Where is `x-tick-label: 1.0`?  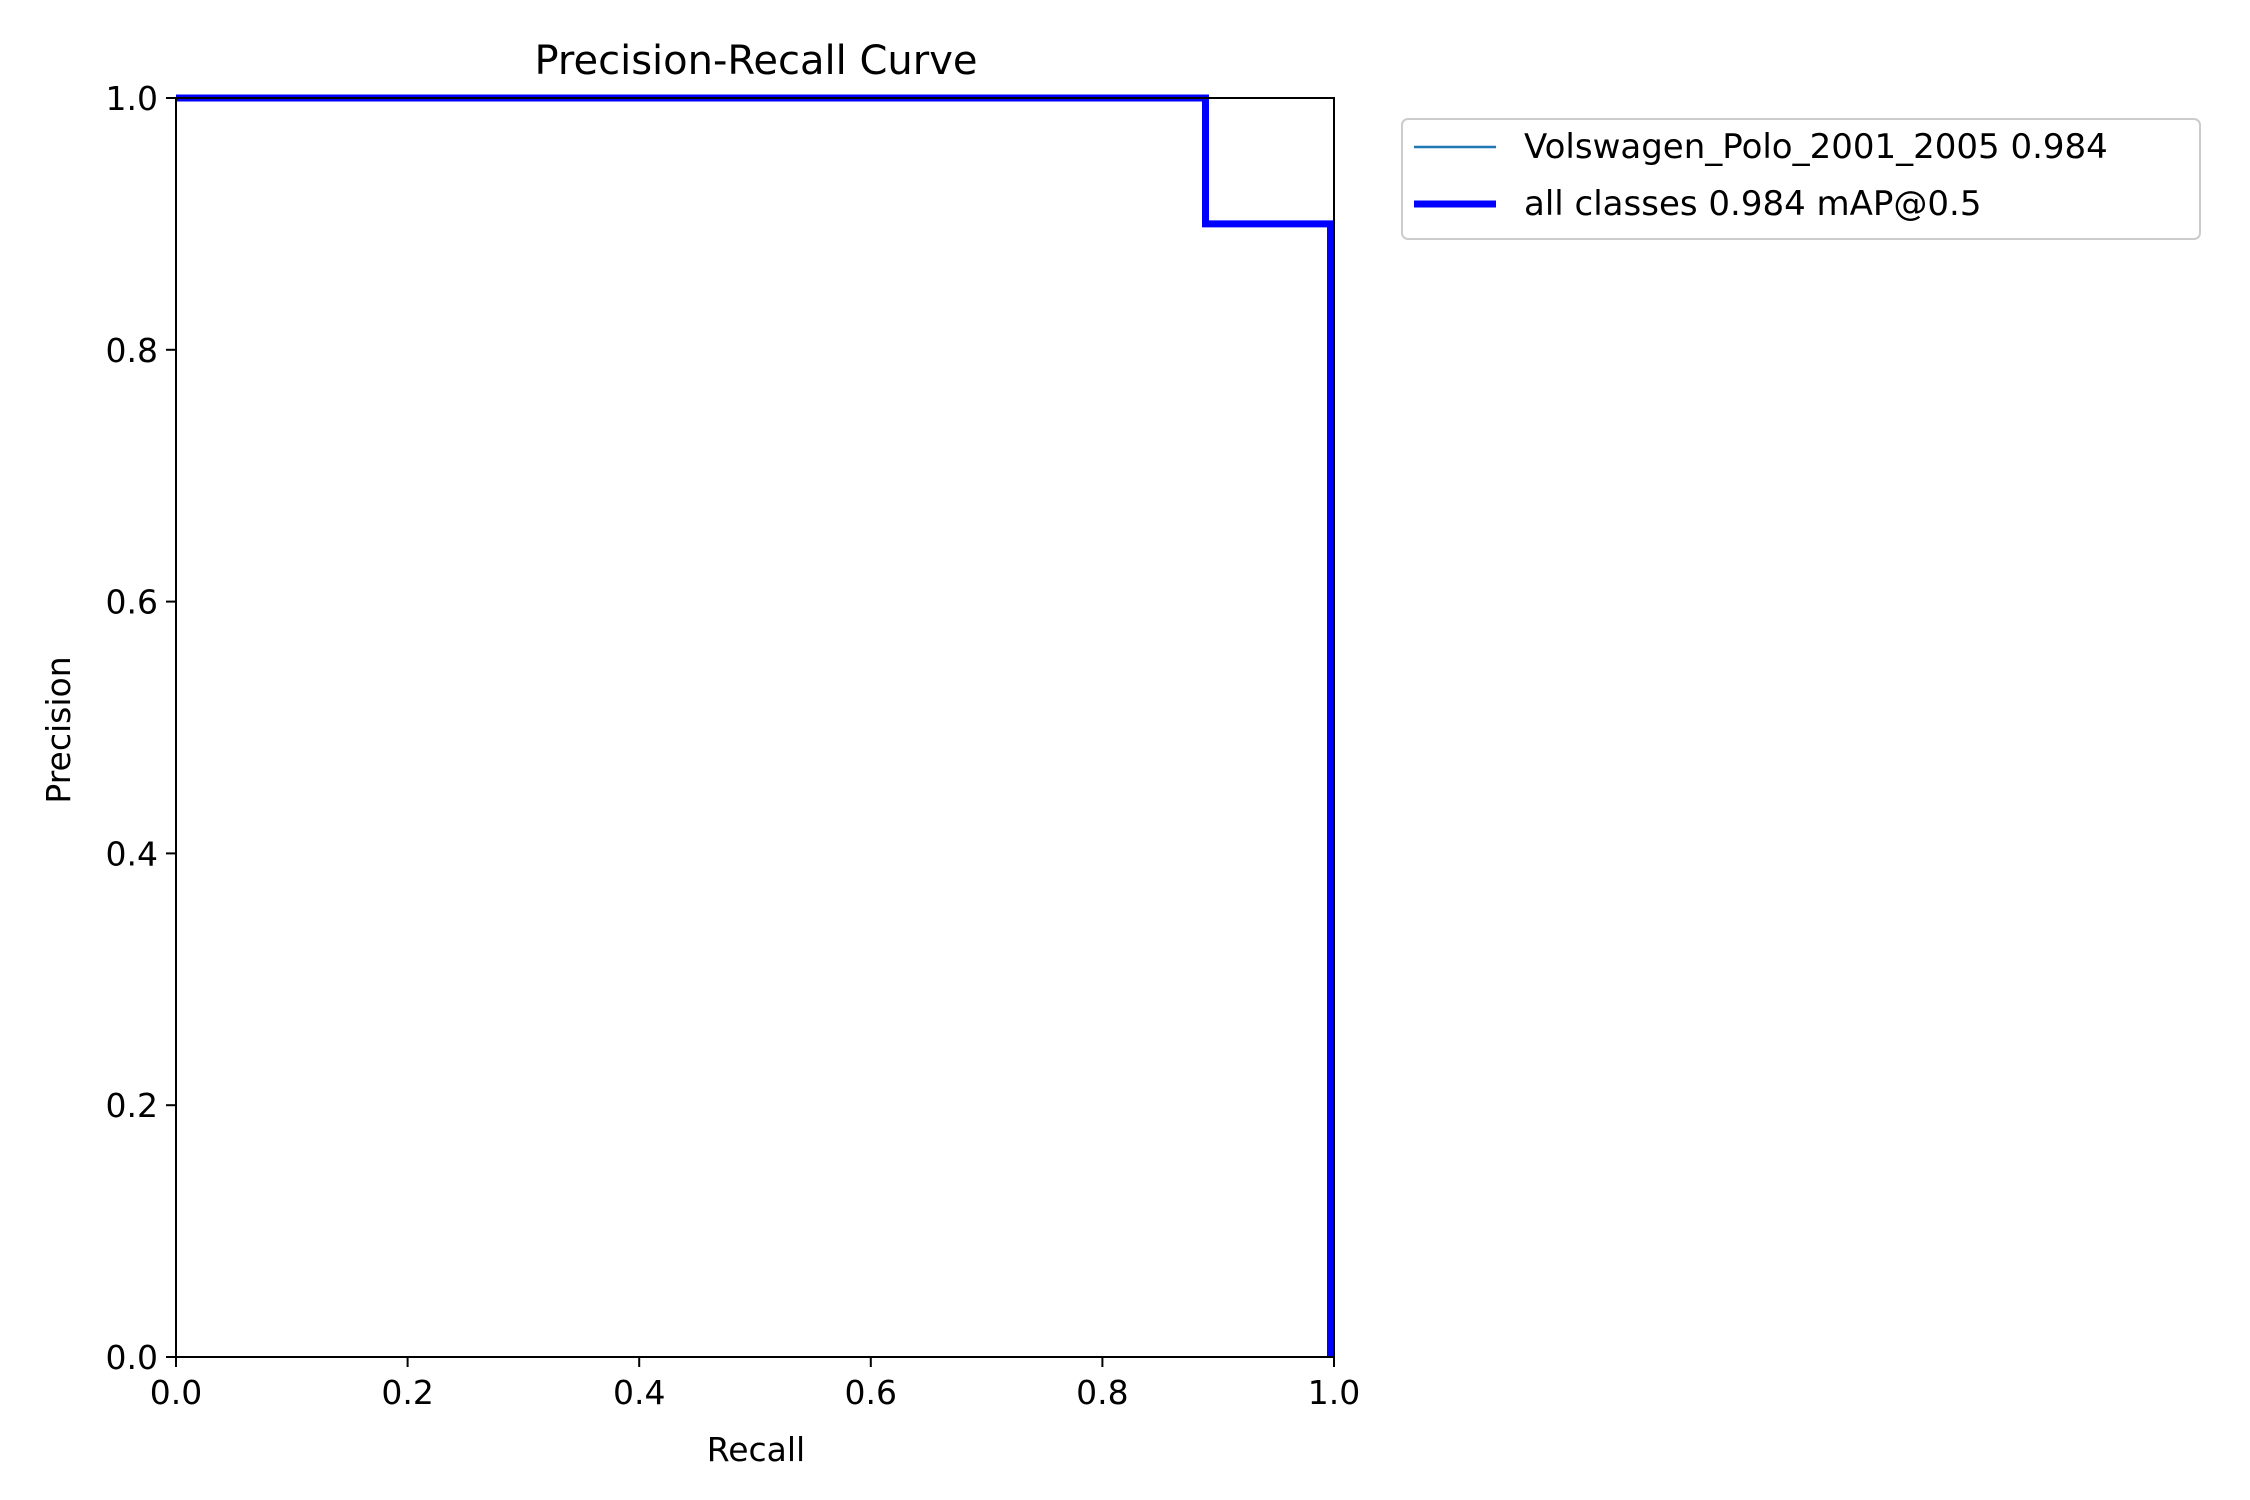 x-tick-label: 1.0 is located at coordinates (1334, 1392).